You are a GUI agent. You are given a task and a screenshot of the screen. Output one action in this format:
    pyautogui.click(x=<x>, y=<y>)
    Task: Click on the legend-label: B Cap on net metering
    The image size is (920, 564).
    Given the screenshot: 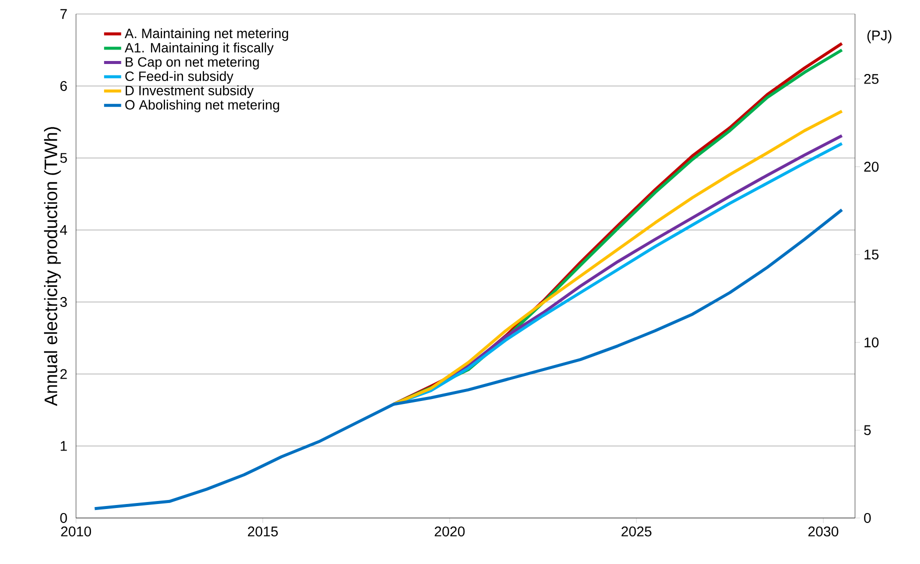 What is the action you would take?
    pyautogui.click(x=192, y=63)
    